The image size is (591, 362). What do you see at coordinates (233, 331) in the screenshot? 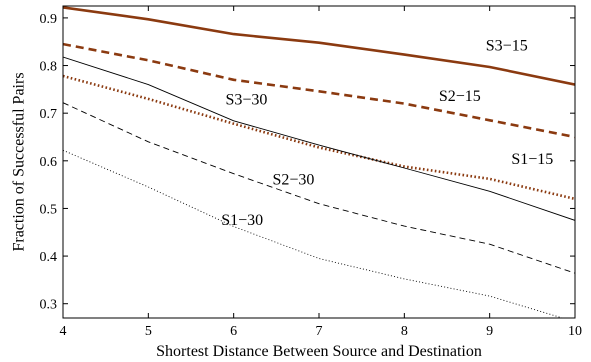
I see `x-tick-label: 6` at bounding box center [233, 331].